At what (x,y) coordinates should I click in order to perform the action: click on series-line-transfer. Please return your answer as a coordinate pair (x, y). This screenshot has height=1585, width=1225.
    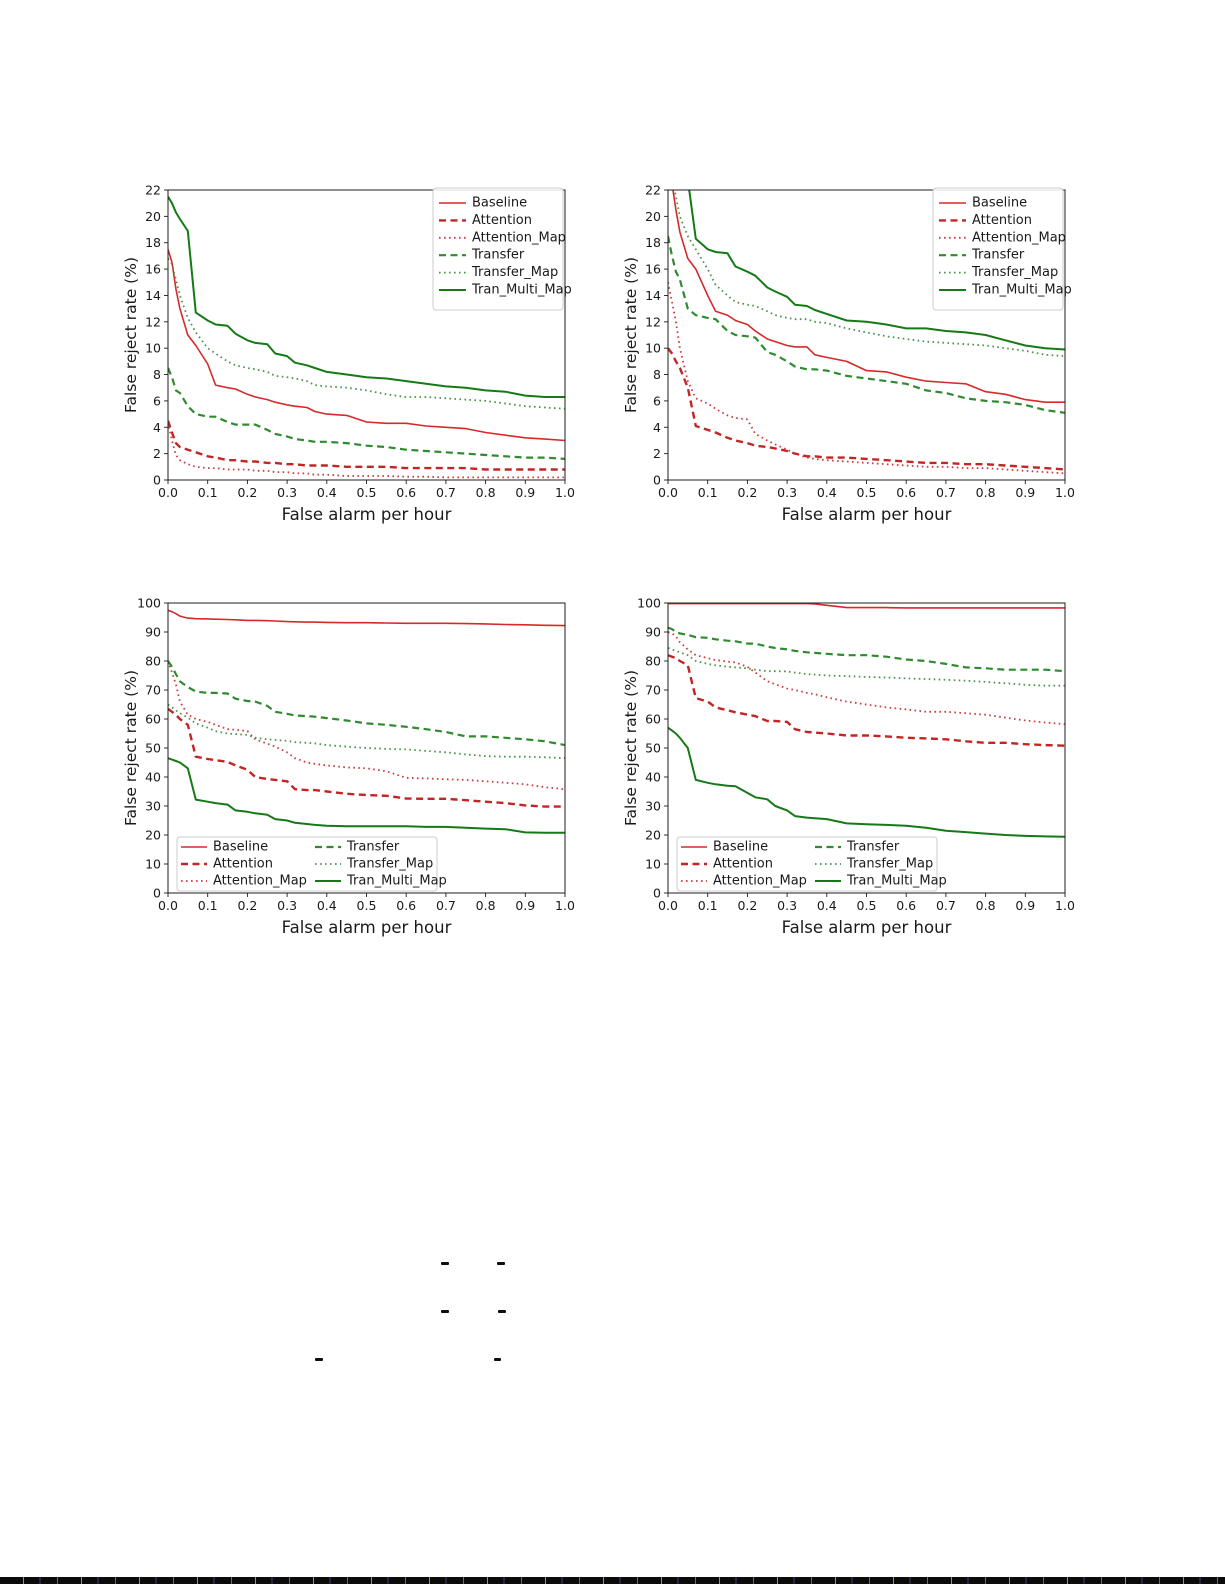
    Looking at the image, I should click on (366, 413).